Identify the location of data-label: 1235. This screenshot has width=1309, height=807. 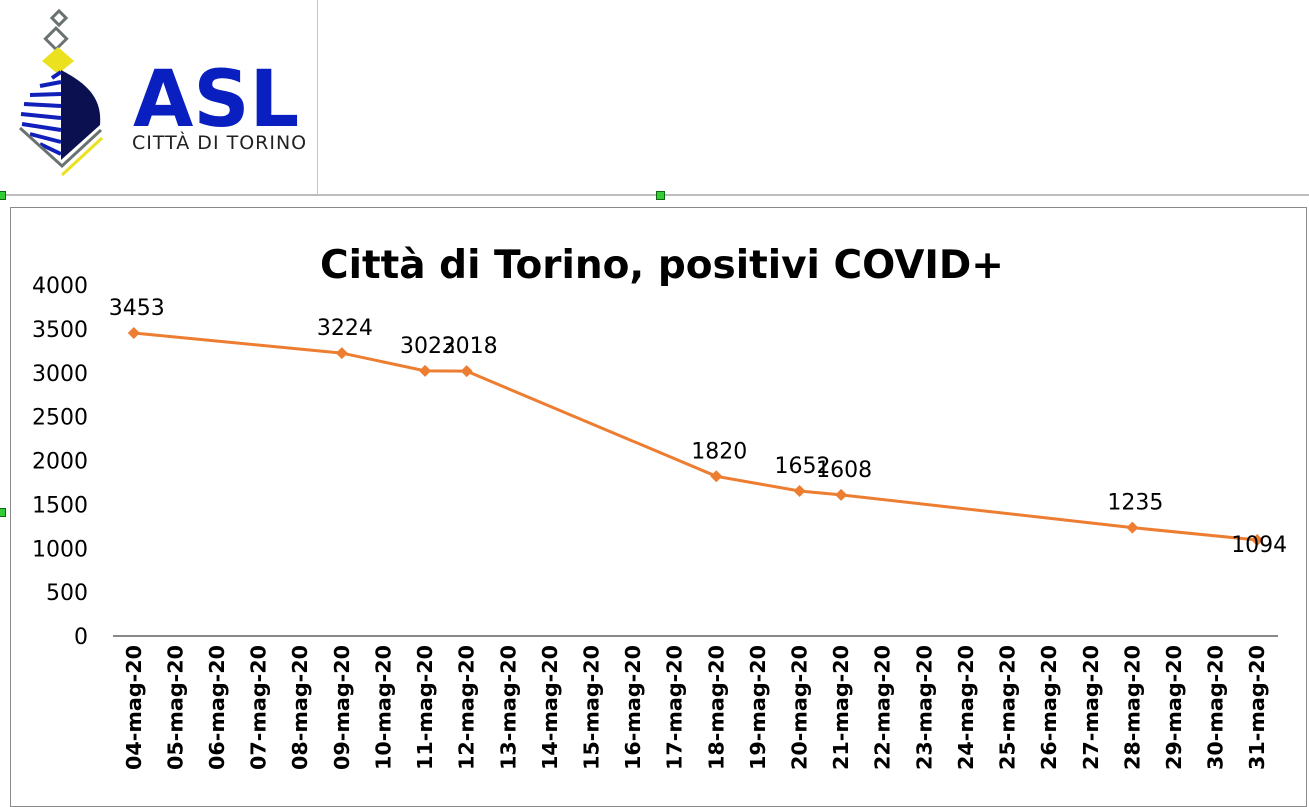
(1135, 503).